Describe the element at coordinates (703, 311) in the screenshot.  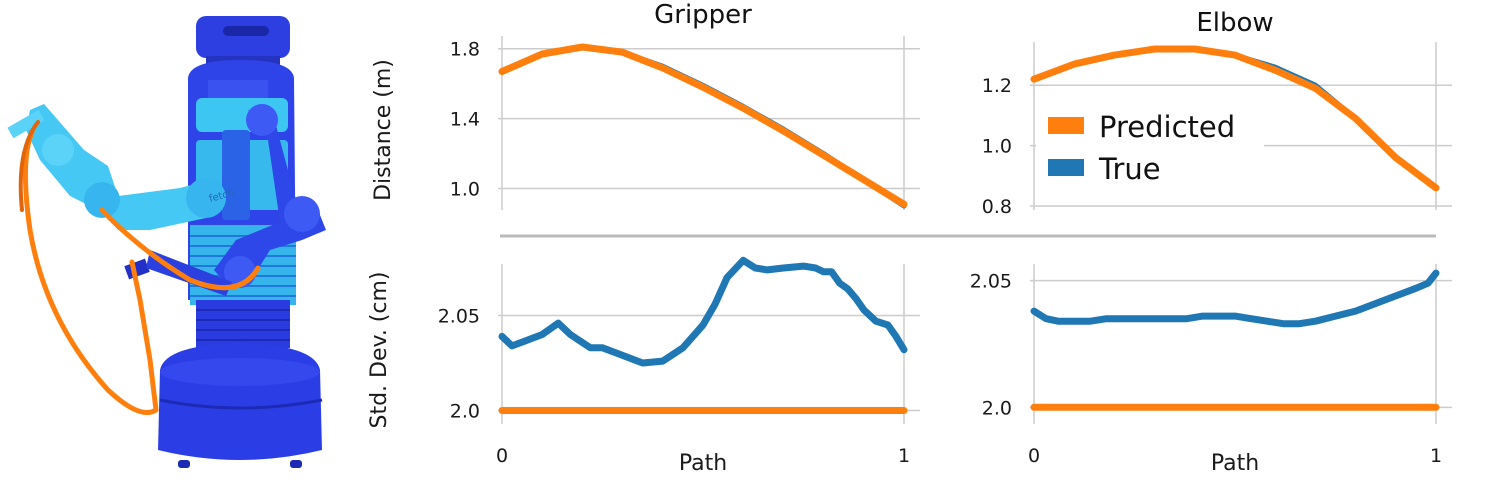
I see `gripper-stddev-series-true` at that location.